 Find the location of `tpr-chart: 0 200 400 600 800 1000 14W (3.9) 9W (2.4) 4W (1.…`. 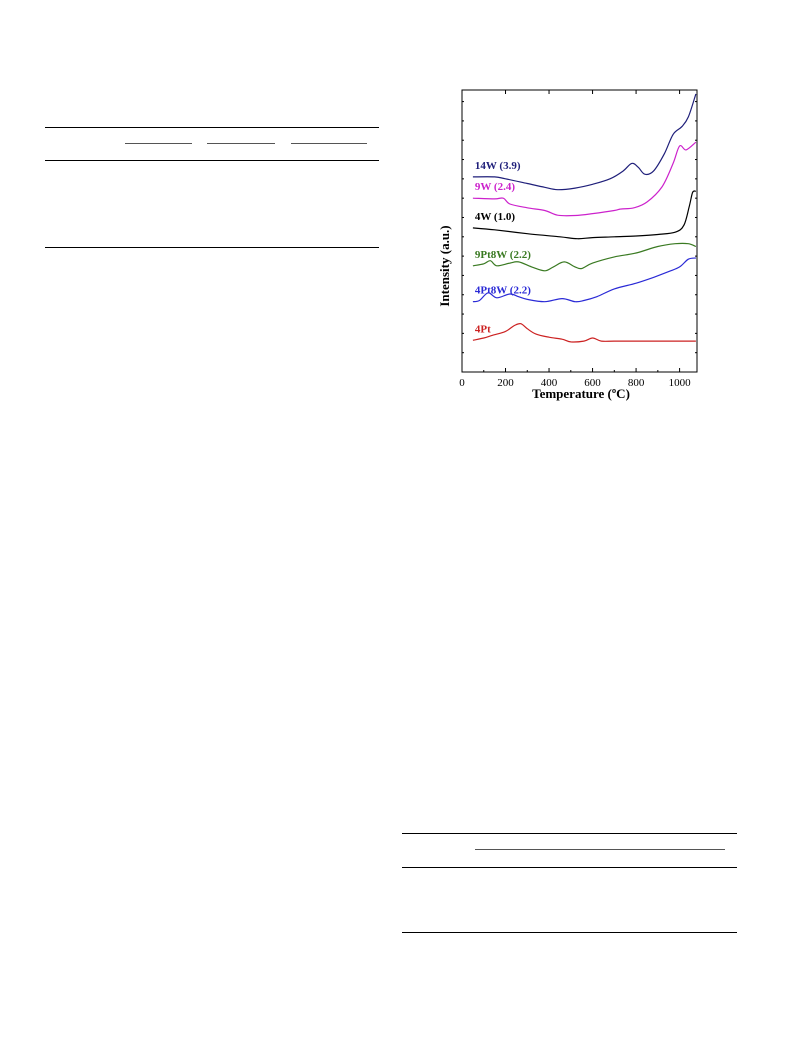

tpr-chart: 0 200 400 600 800 1000 14W (3.9) 9W (2.4) 4W (1.… is located at coordinates (567, 245).